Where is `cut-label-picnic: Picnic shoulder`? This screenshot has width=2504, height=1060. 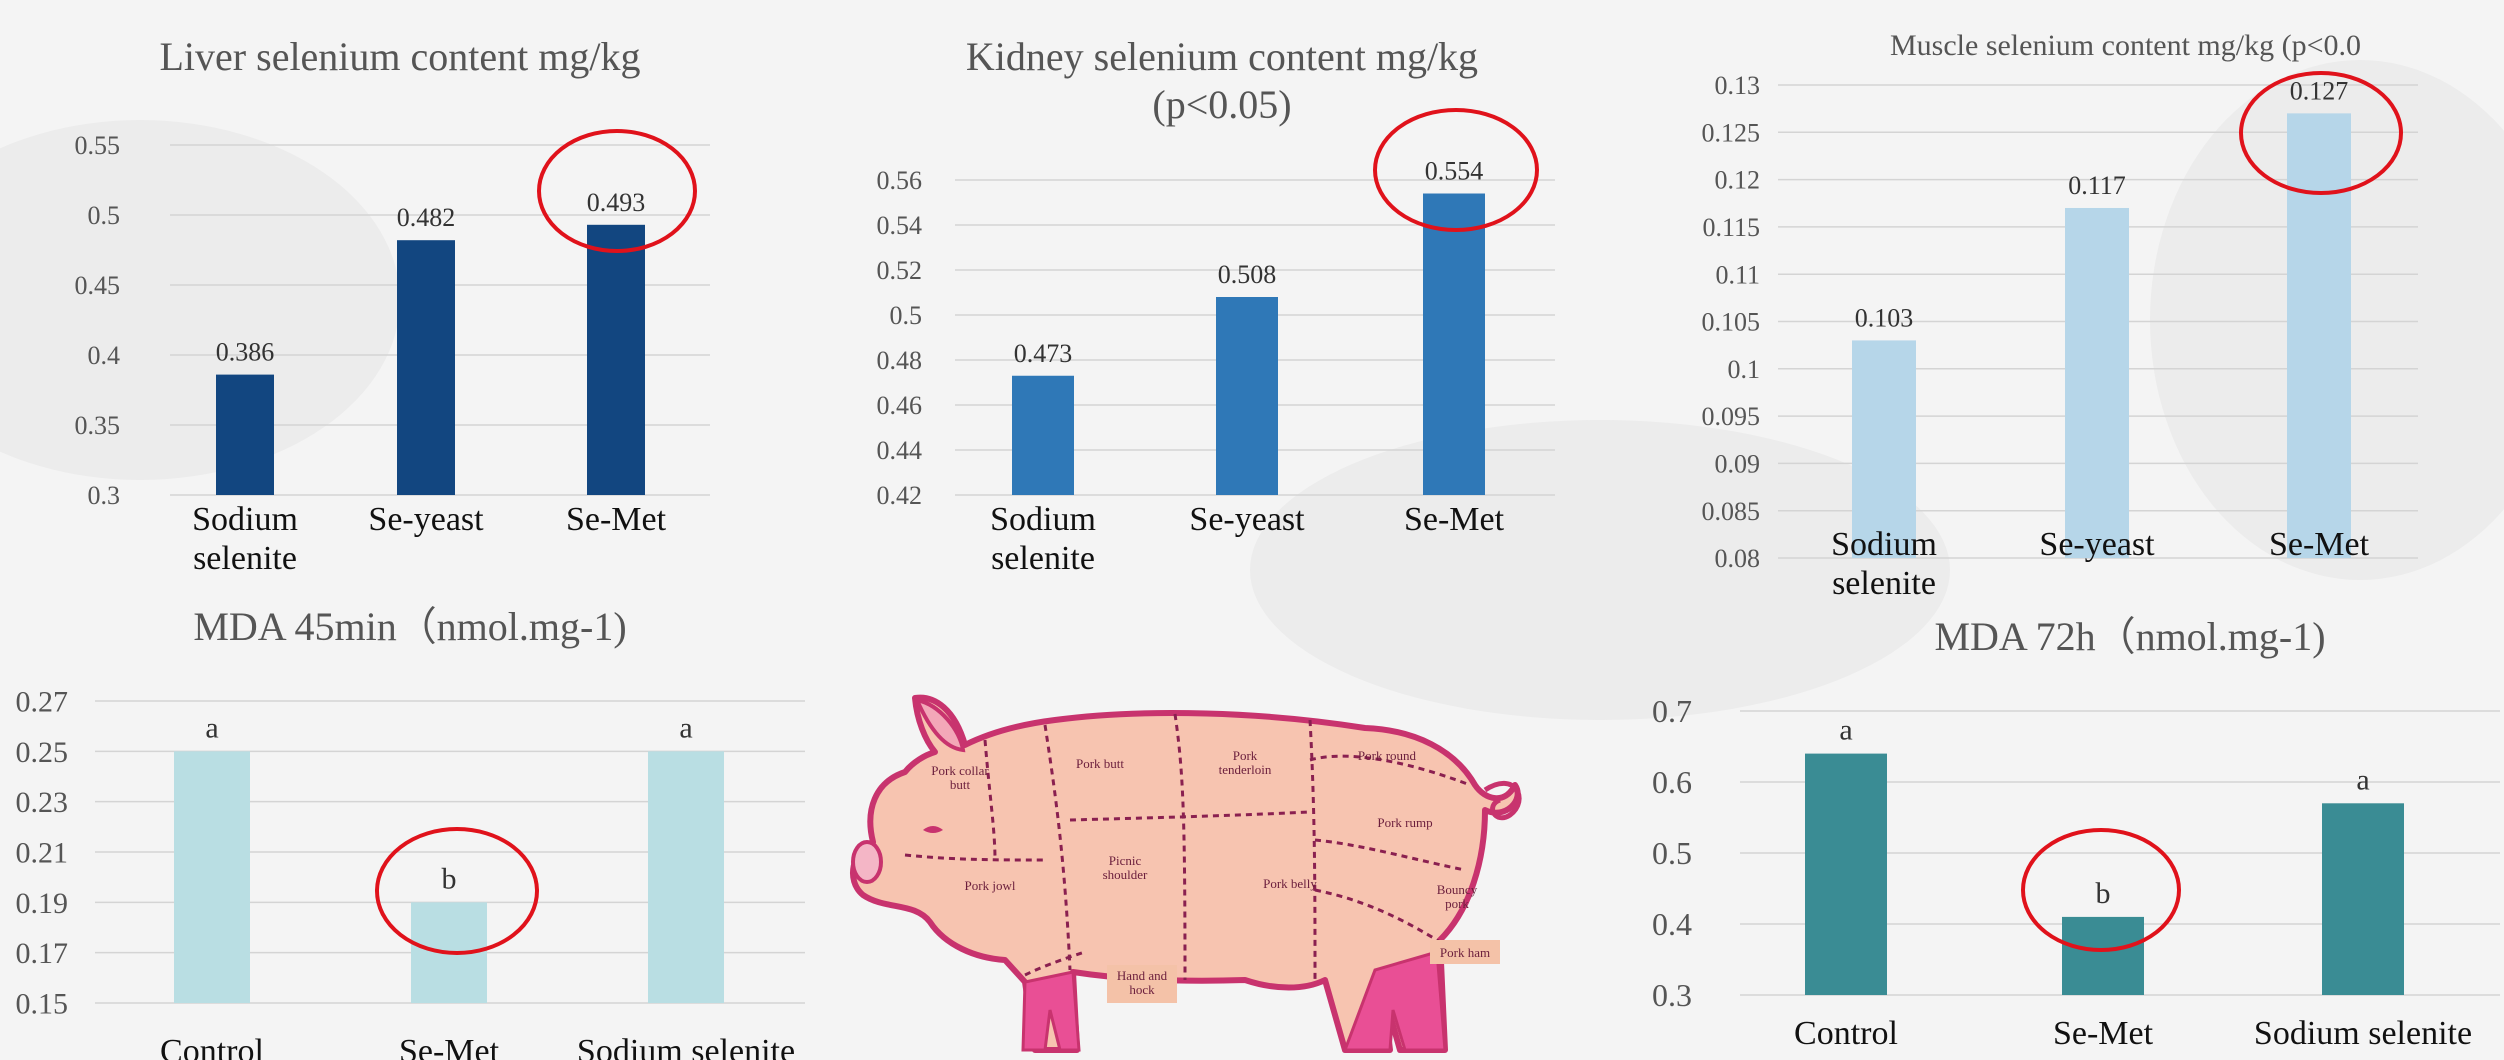 cut-label-picnic: Picnic shoulder is located at coordinates (1125, 867).